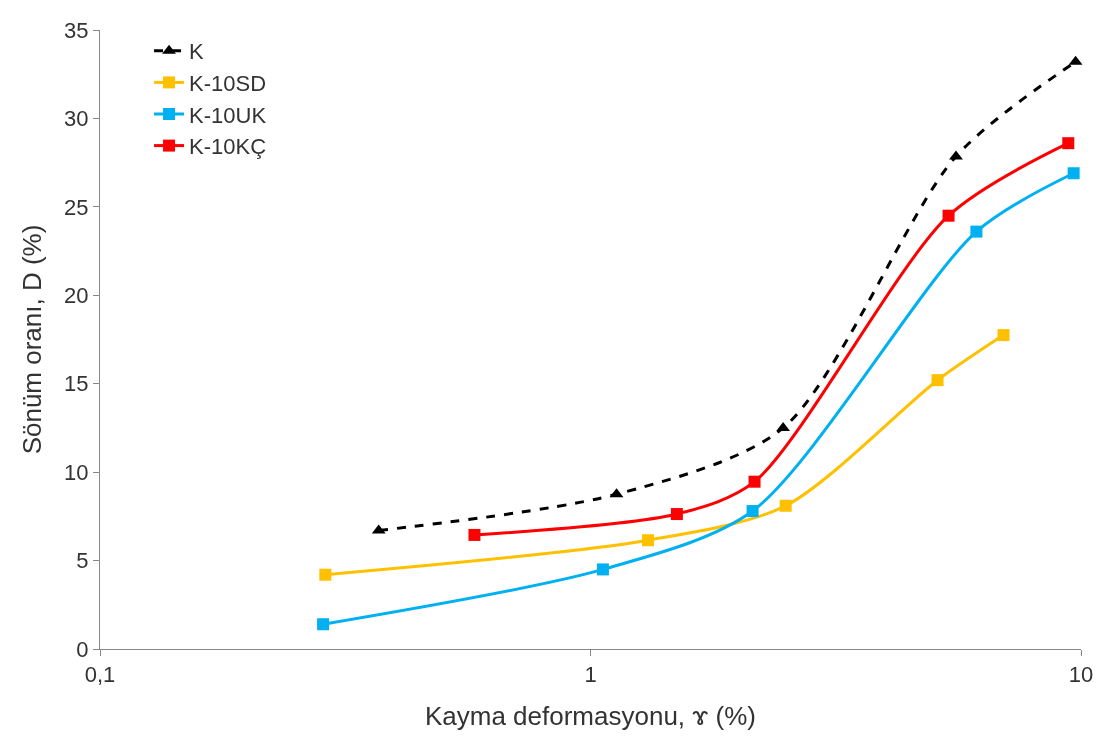 The image size is (1111, 749). What do you see at coordinates (590, 675) in the screenshot?
I see `x-tick-label: 1` at bounding box center [590, 675].